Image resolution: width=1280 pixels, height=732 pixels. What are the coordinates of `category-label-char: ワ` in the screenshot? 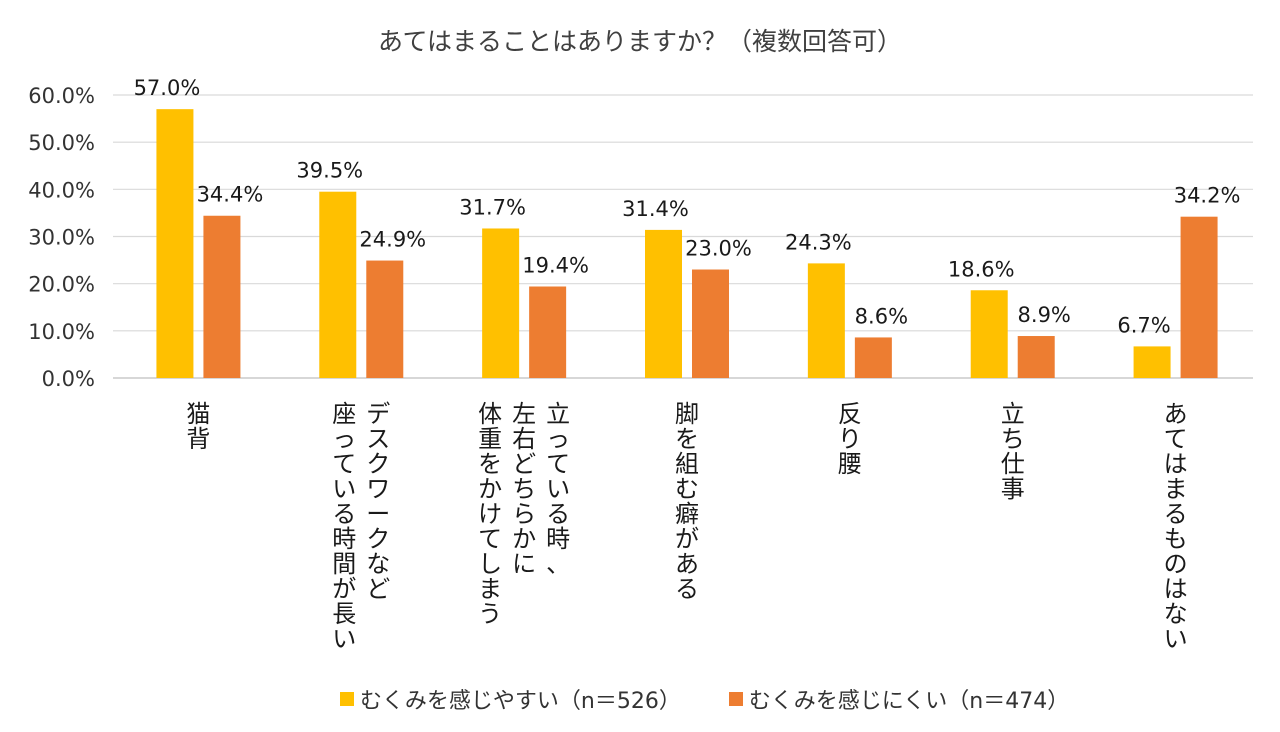 It's located at (378, 489).